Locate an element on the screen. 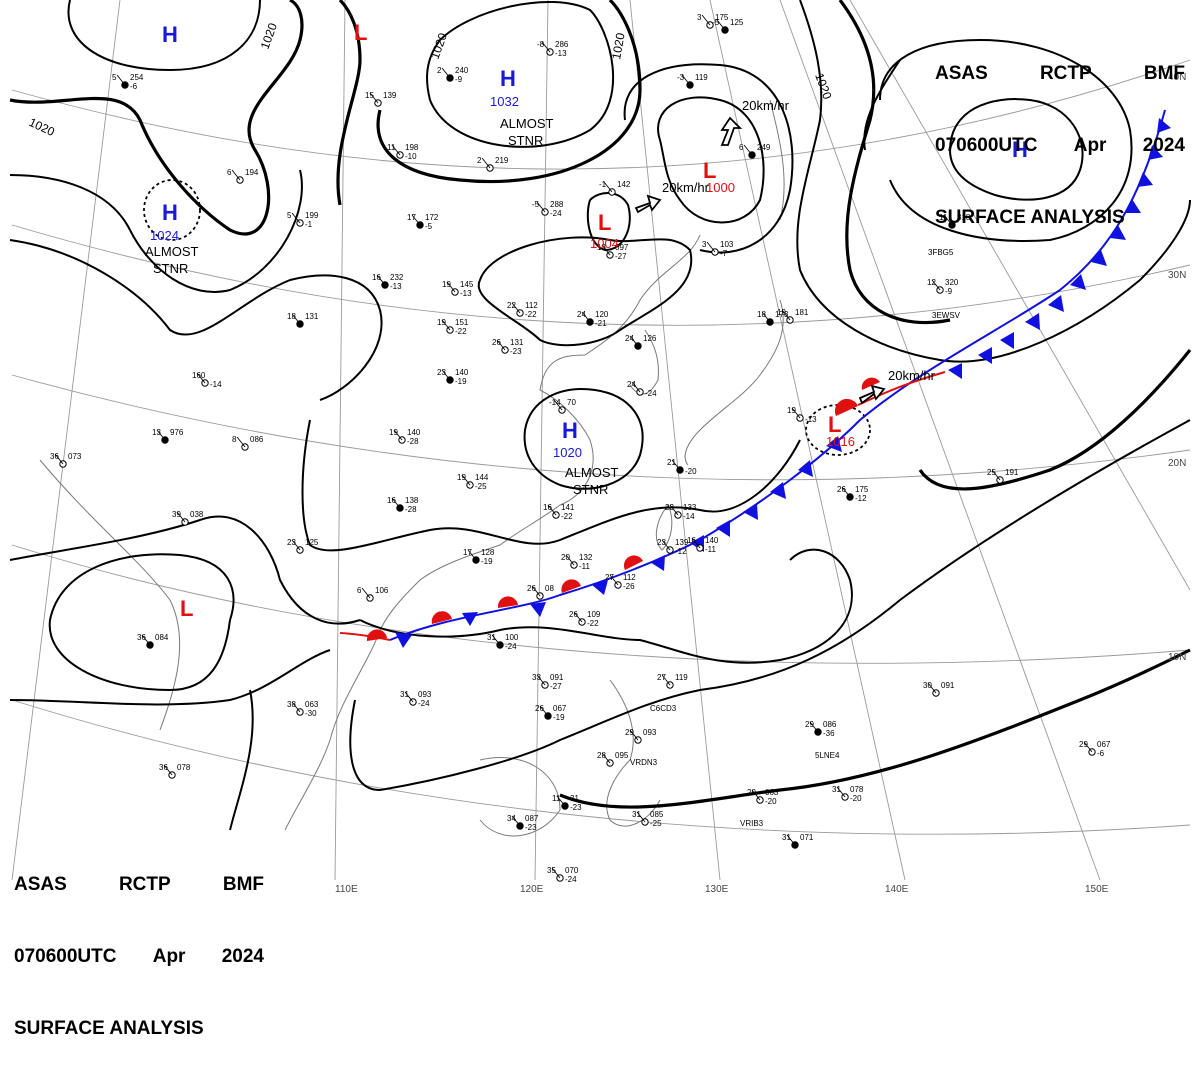 This screenshot has height=1065, width=1200. station-temp: 17 is located at coordinates (467, 552).